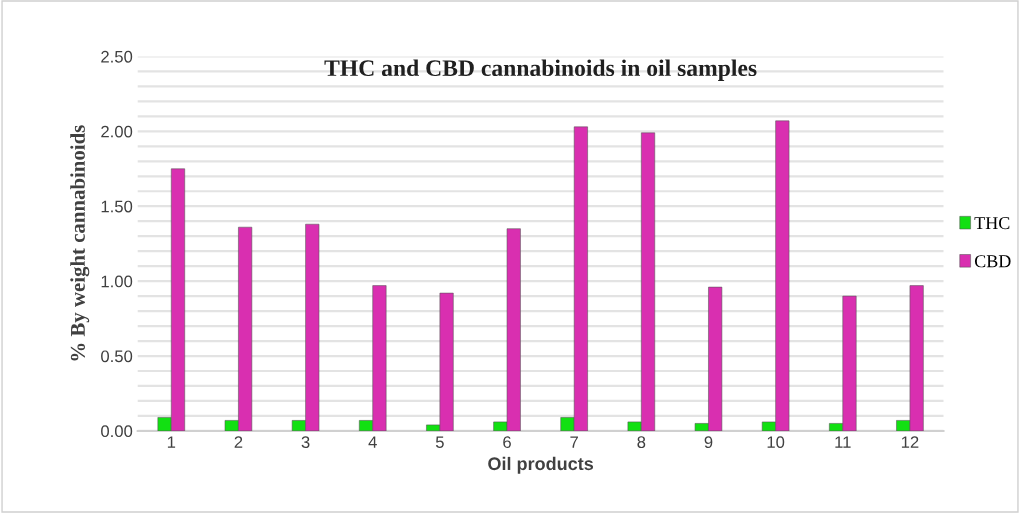 Image resolution: width=1020 pixels, height=513 pixels. What do you see at coordinates (641, 442) in the screenshot?
I see `x-tick-label: 8` at bounding box center [641, 442].